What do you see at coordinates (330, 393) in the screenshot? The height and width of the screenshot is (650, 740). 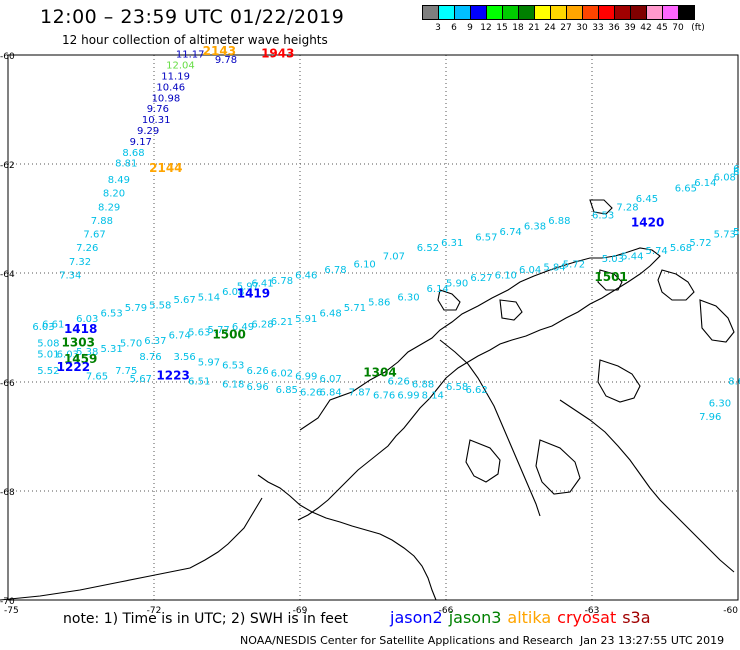 I see `wave-height-value: 6.84` at bounding box center [330, 393].